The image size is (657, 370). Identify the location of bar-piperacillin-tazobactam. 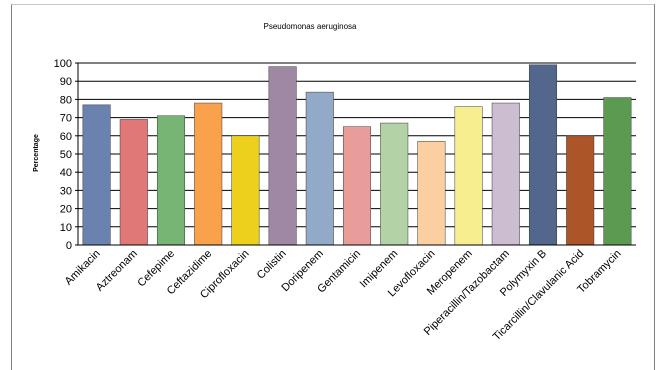
(505, 174).